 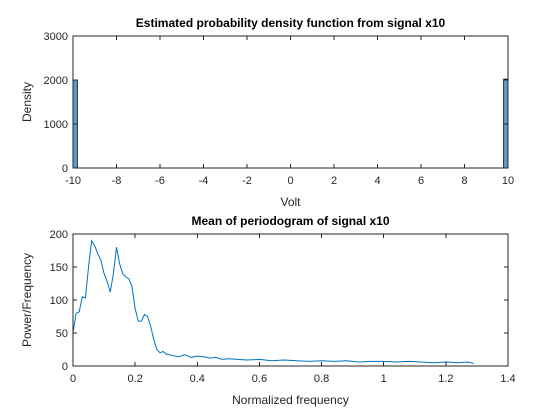 I want to click on x-tick-label: 0.6, so click(x=259, y=379).